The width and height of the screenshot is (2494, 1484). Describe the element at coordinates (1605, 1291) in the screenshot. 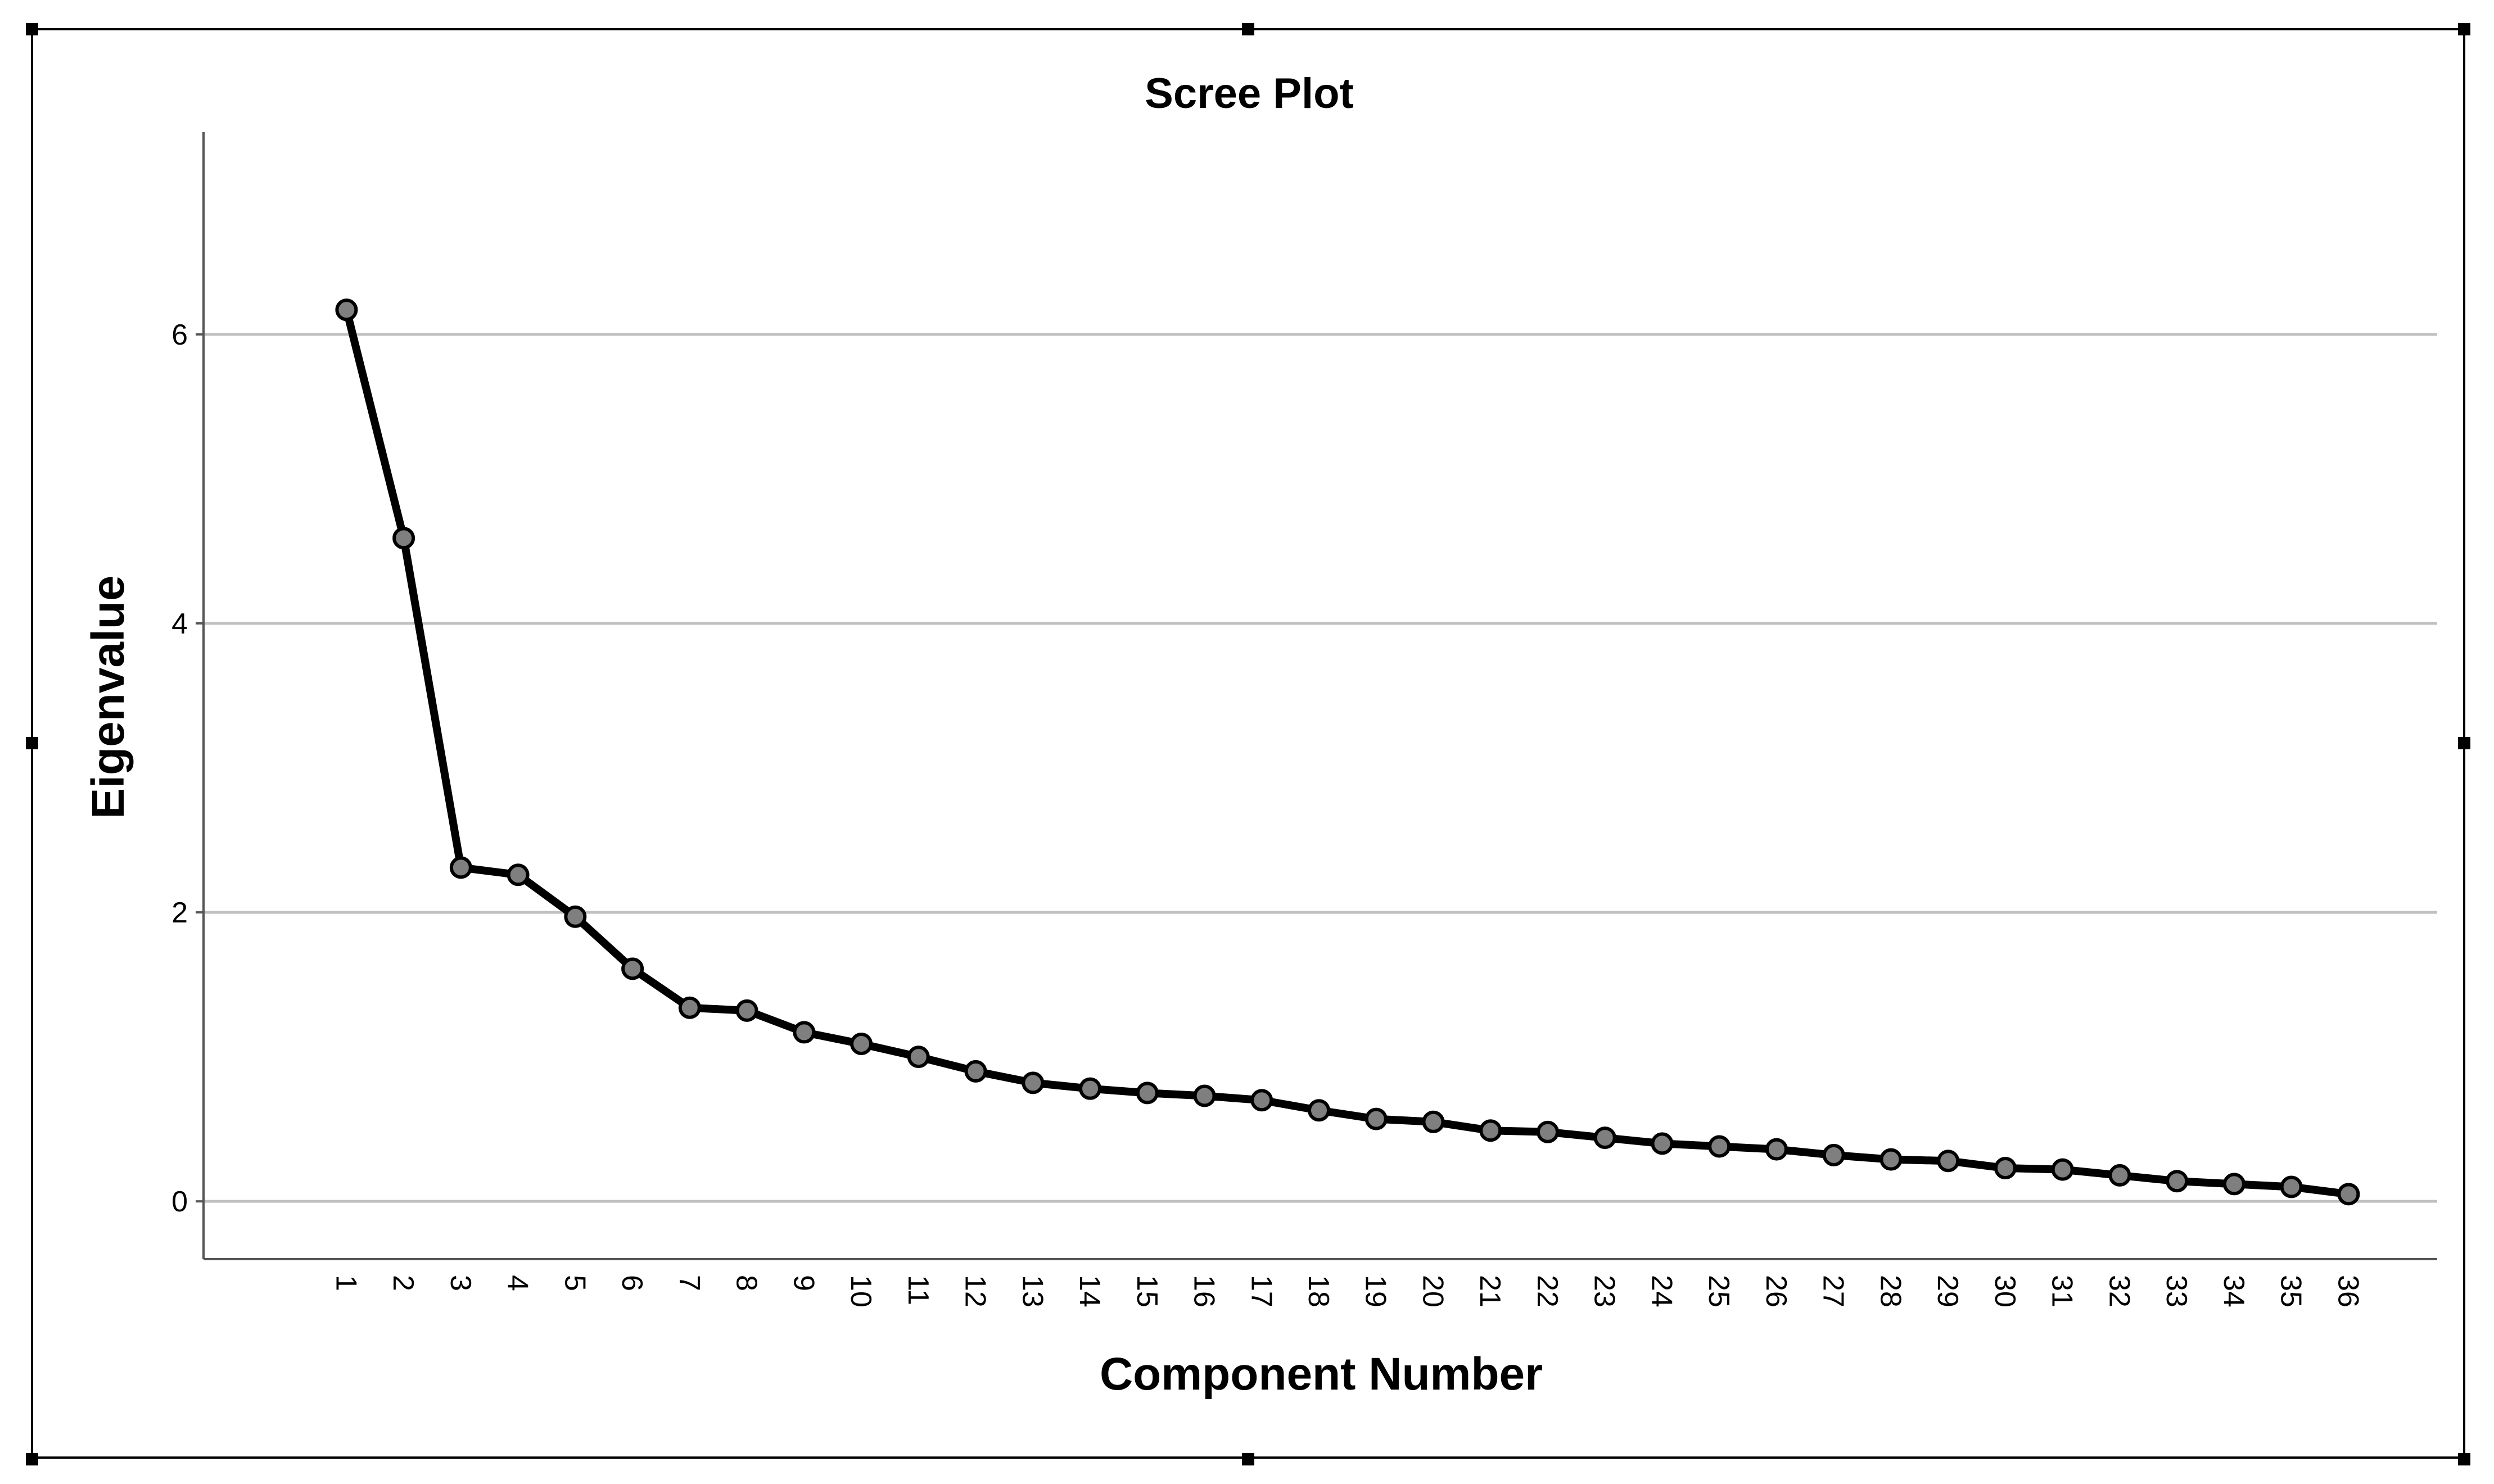

I see `x-tick-label-23: 23` at that location.